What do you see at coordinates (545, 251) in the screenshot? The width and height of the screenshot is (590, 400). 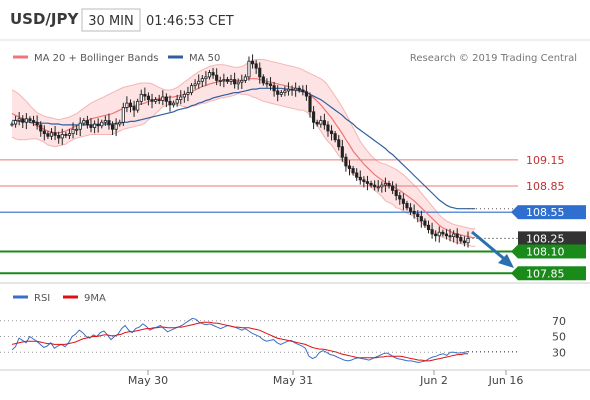 I see `level-108-10-label: 108.10` at bounding box center [545, 251].